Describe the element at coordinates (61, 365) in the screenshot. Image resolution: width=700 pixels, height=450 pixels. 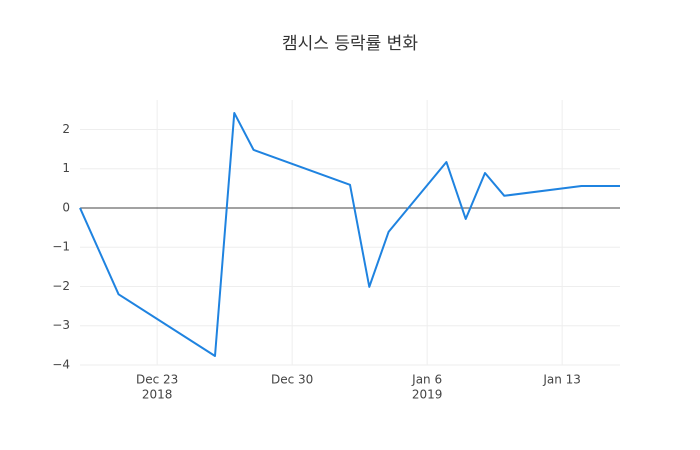
I see `y-tick-label: −4` at that location.